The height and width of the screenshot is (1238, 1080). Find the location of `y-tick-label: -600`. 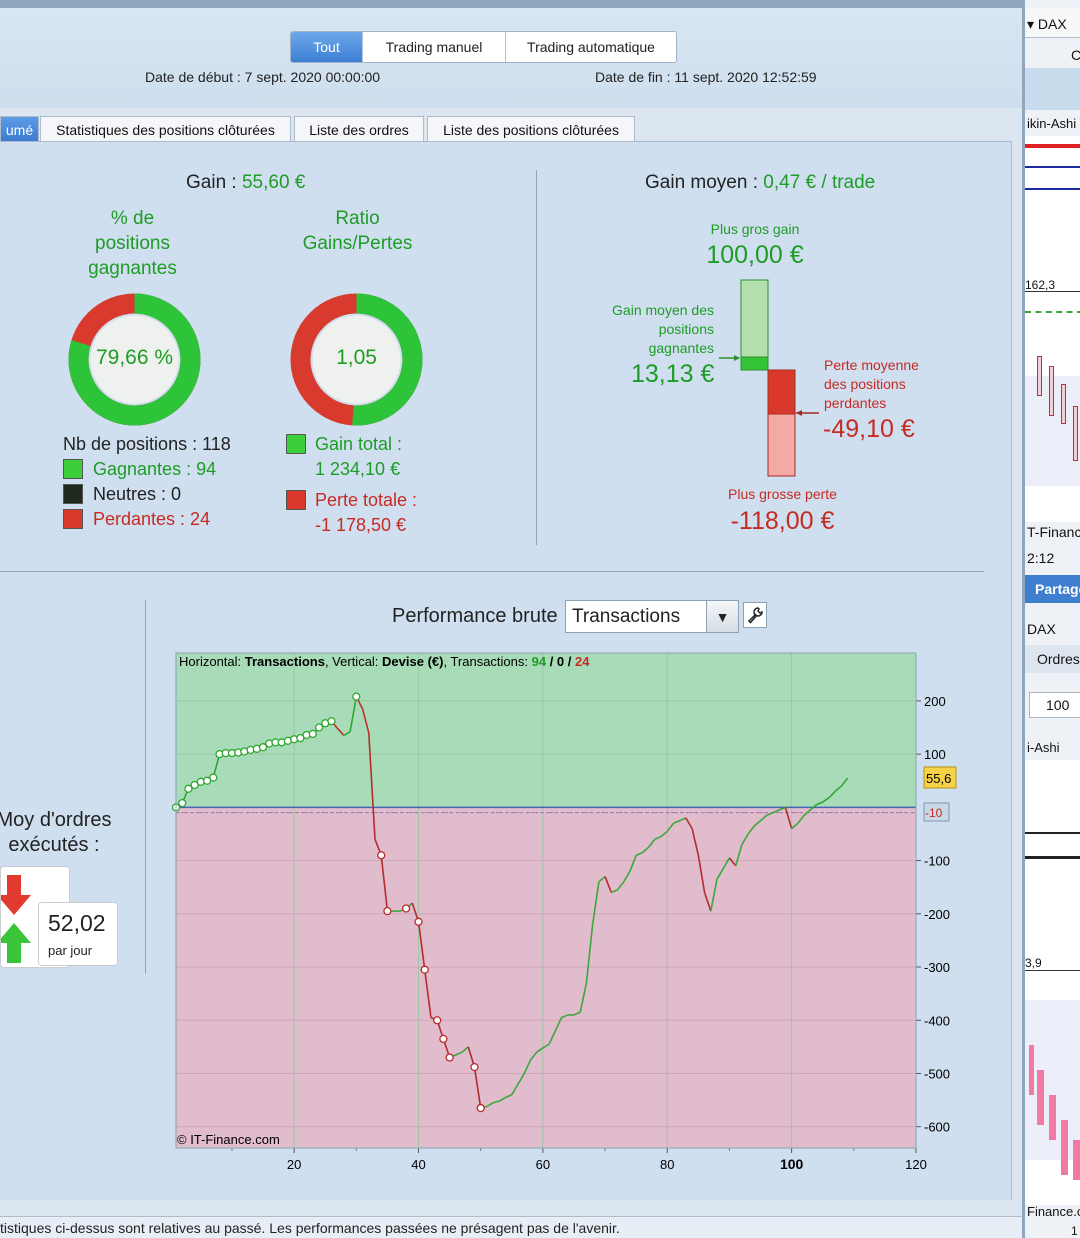

y-tick-label: -600 is located at coordinates (937, 1127).